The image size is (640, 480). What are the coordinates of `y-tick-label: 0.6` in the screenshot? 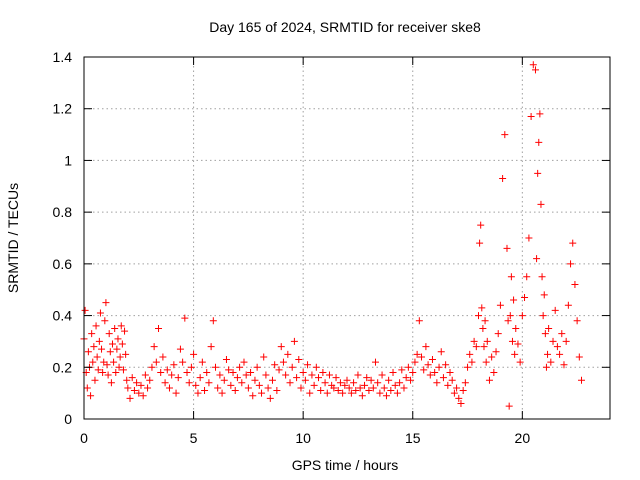 It's located at (63, 264).